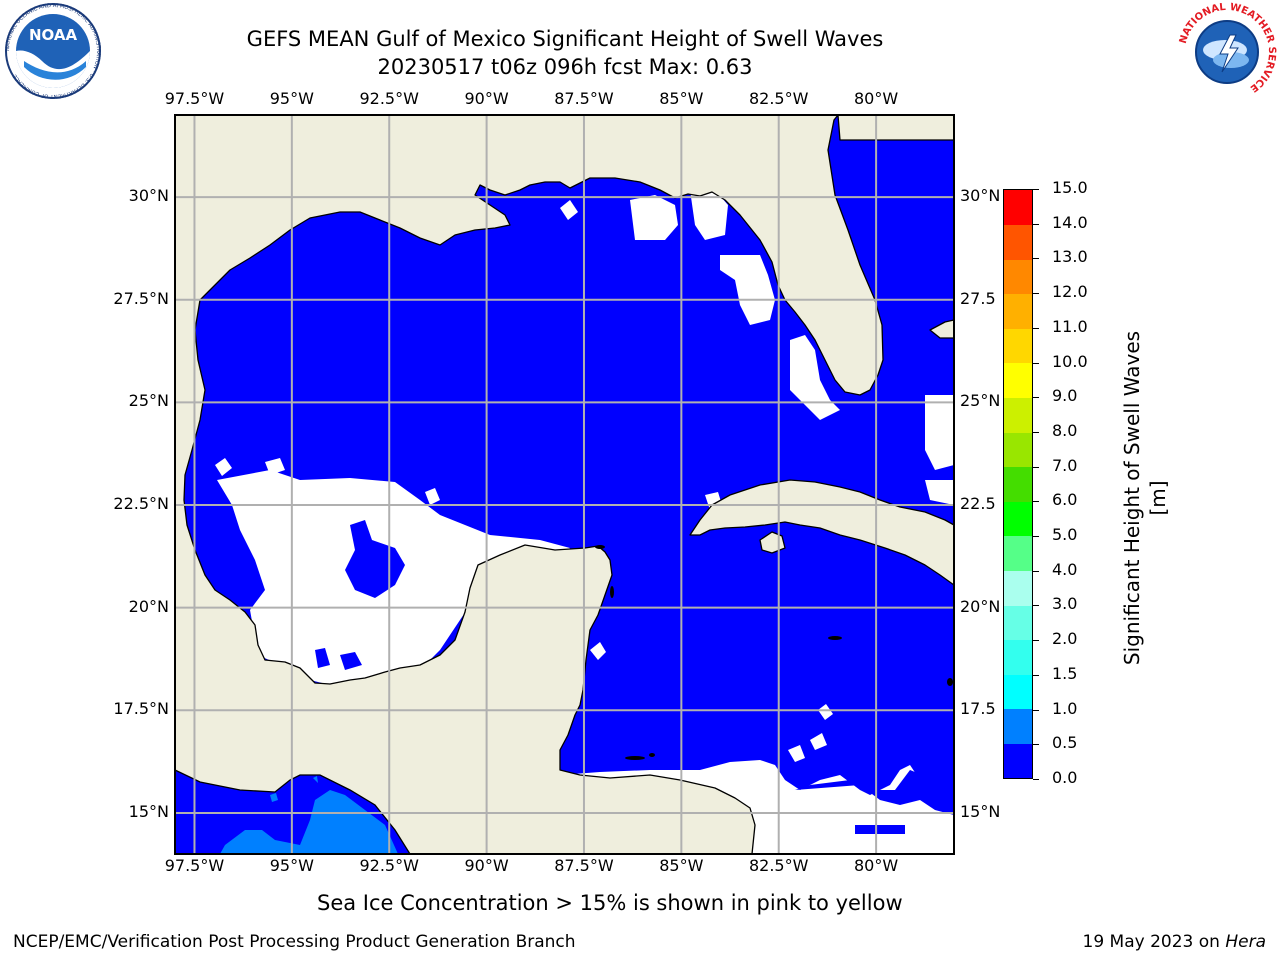 The height and width of the screenshot is (960, 1280). Describe the element at coordinates (141, 504) in the screenshot. I see `lat-label-left: 22.5°N` at that location.